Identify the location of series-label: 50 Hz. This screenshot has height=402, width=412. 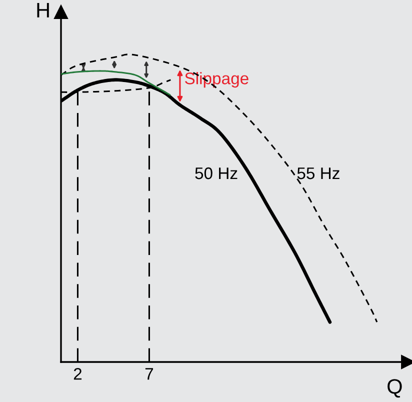
(216, 173).